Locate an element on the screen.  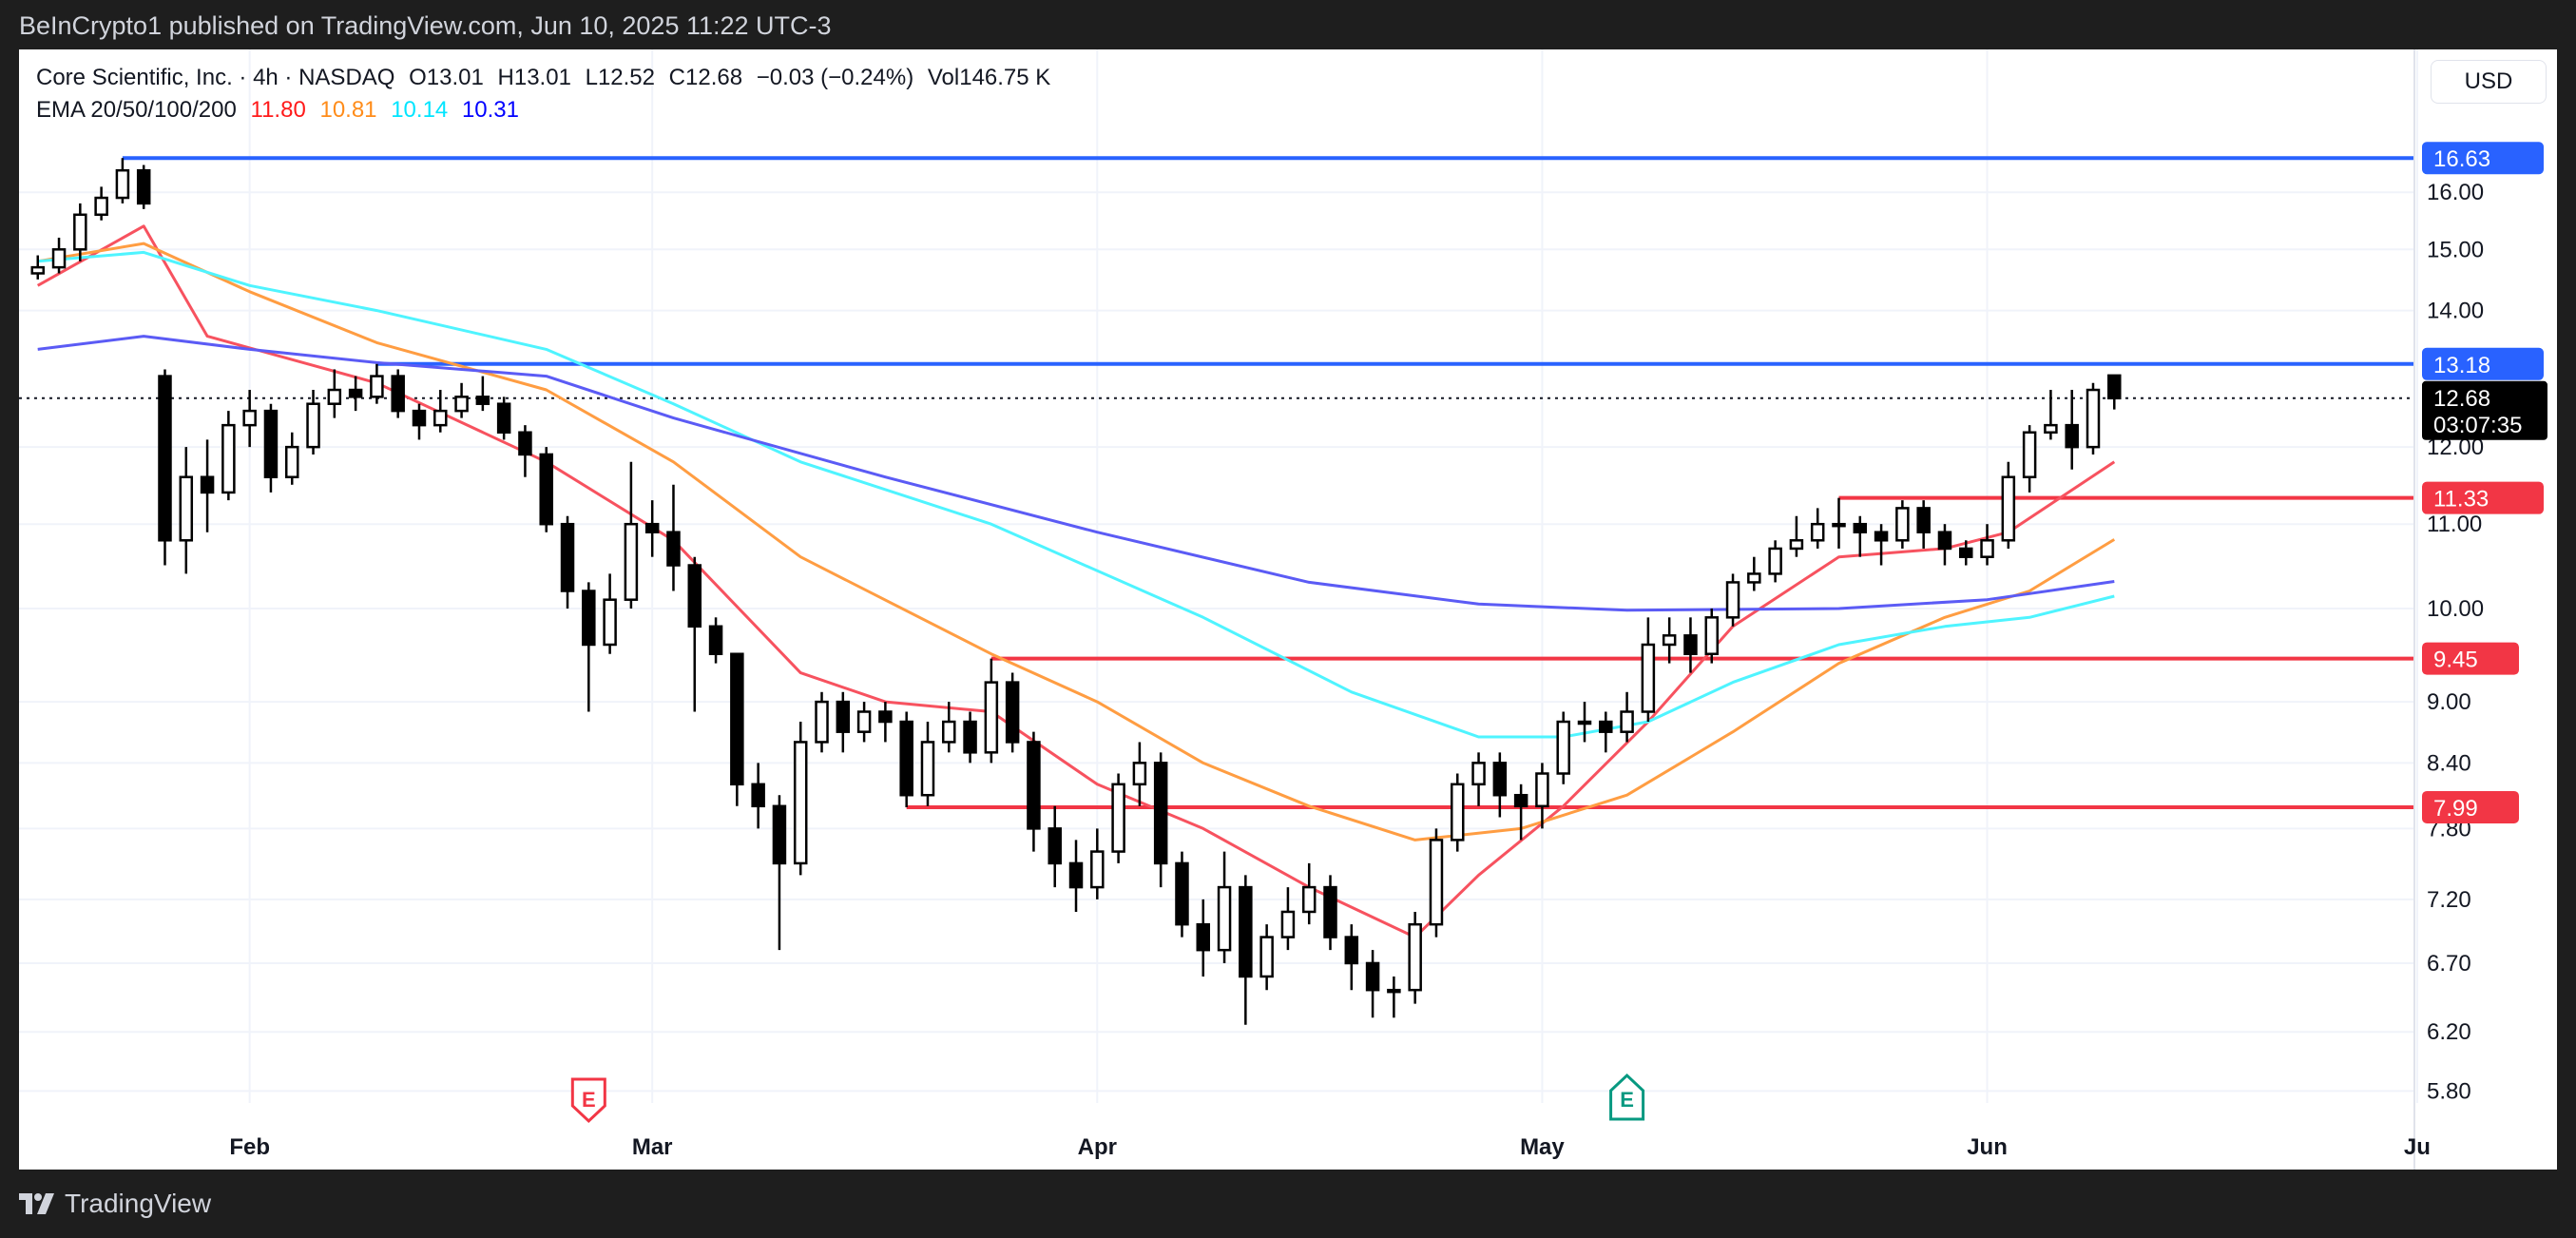
x-tick-label: Feb is located at coordinates (250, 1147).